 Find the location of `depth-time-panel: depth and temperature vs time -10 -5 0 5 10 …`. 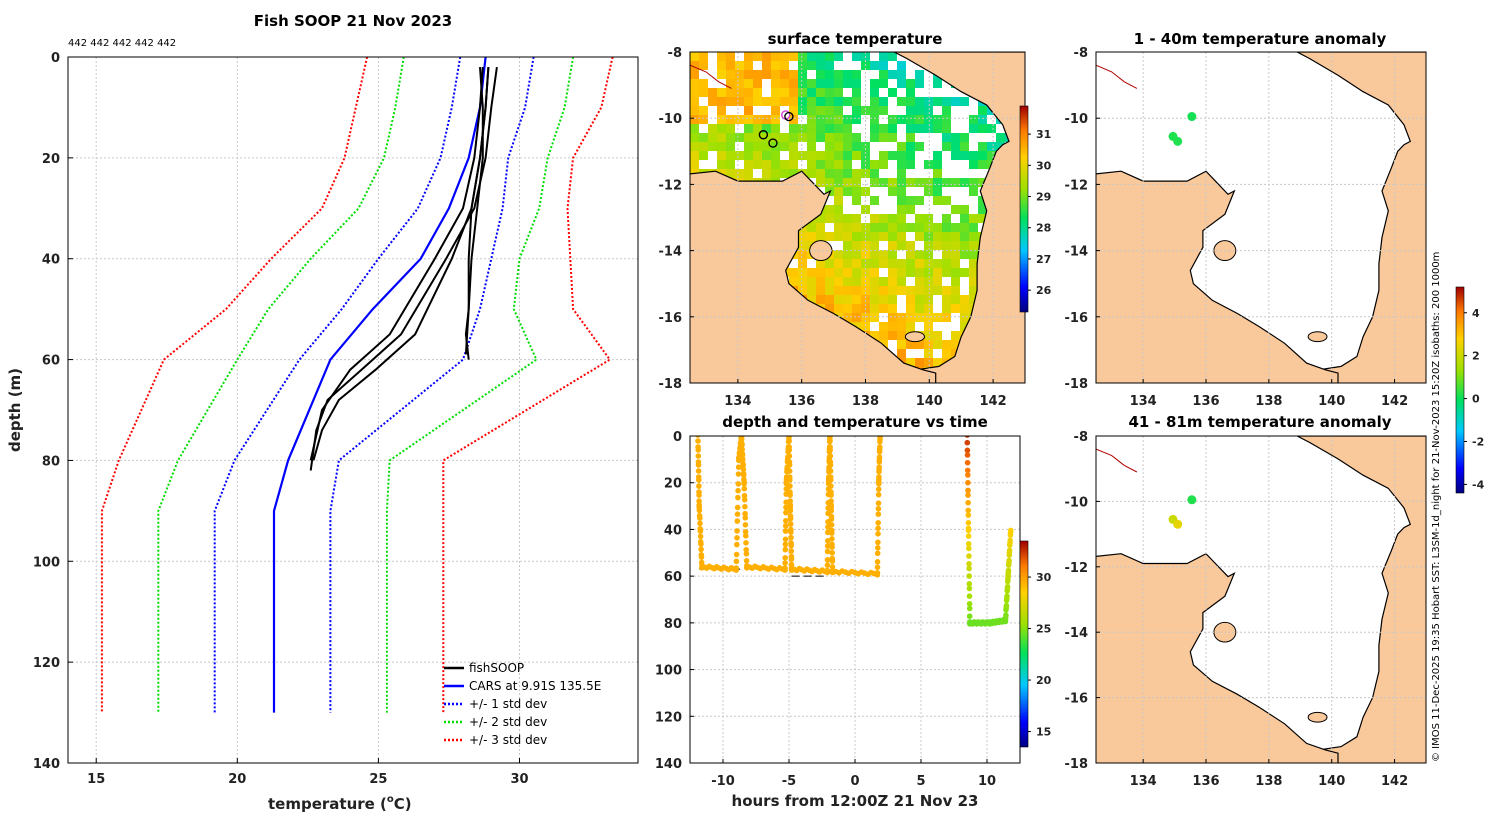

depth-time-panel: depth and temperature vs time -10 -5 0 5 10 … is located at coordinates (853, 611).